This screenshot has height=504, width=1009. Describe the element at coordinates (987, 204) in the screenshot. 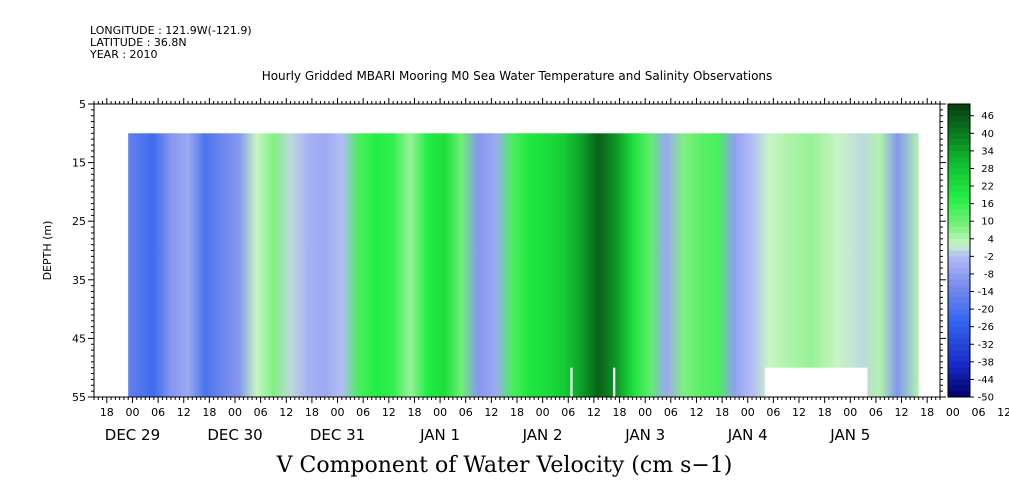

I see `colorbar-label: 16` at that location.